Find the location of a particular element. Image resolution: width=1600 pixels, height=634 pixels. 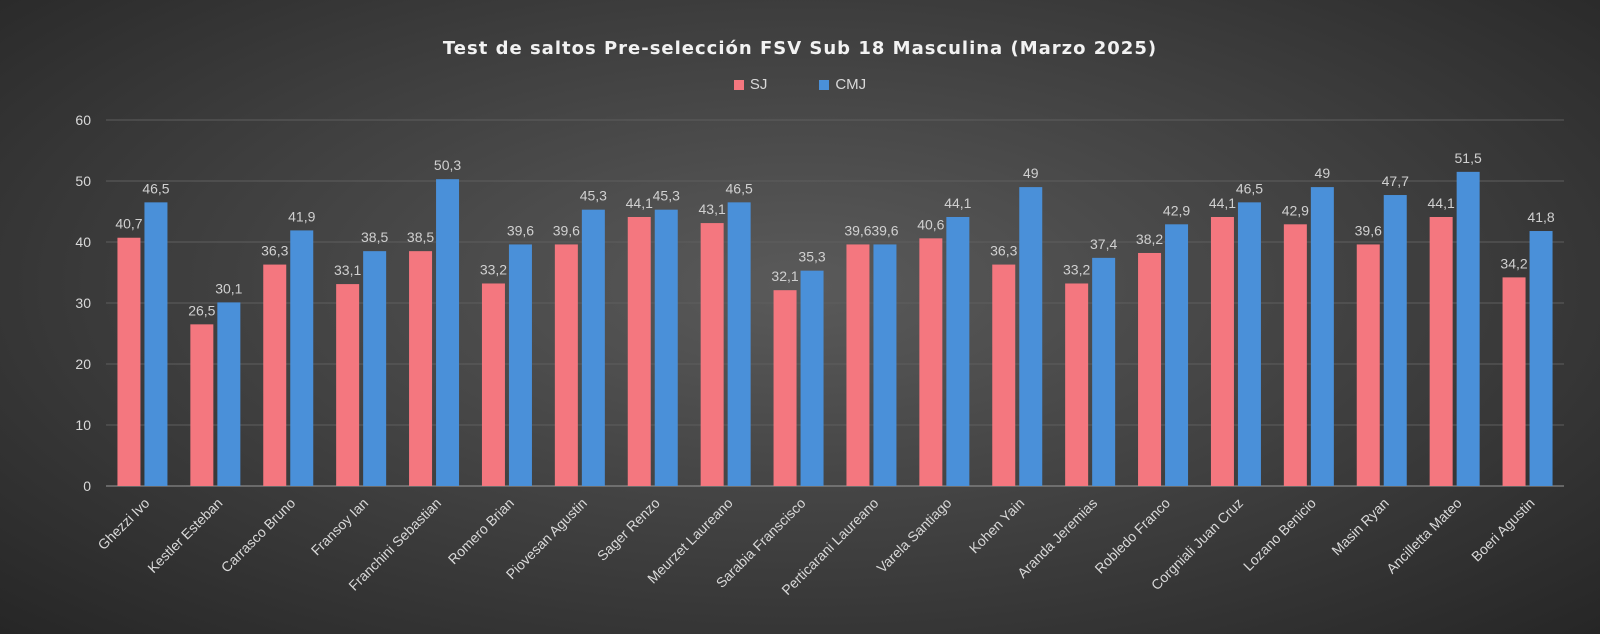

y-tick-label: 40 is located at coordinates (83, 242).